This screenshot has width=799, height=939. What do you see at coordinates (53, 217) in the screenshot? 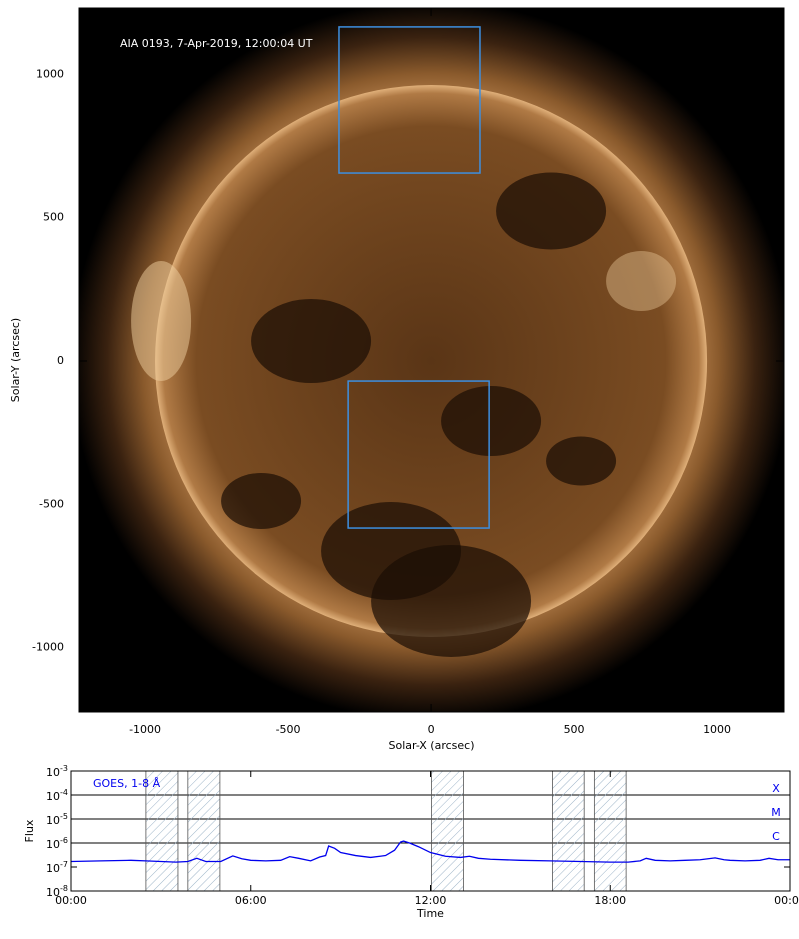
I see `y-tick-label: 500` at bounding box center [53, 217].